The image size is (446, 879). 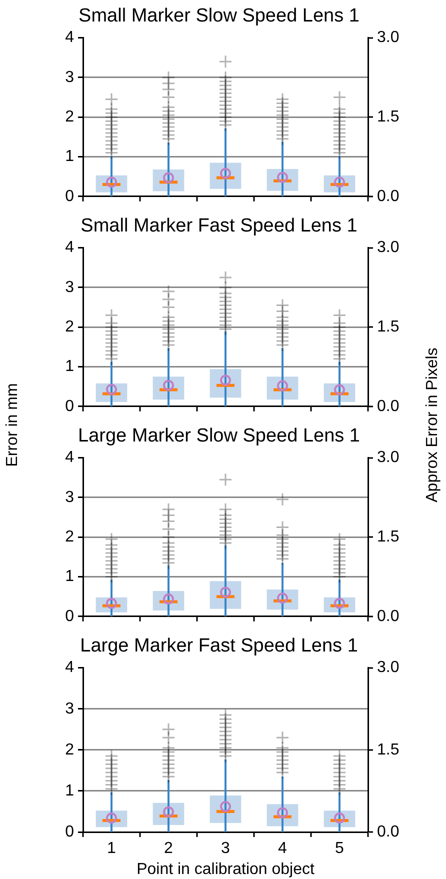 I want to click on x-tick-label: 5, so click(x=339, y=849).